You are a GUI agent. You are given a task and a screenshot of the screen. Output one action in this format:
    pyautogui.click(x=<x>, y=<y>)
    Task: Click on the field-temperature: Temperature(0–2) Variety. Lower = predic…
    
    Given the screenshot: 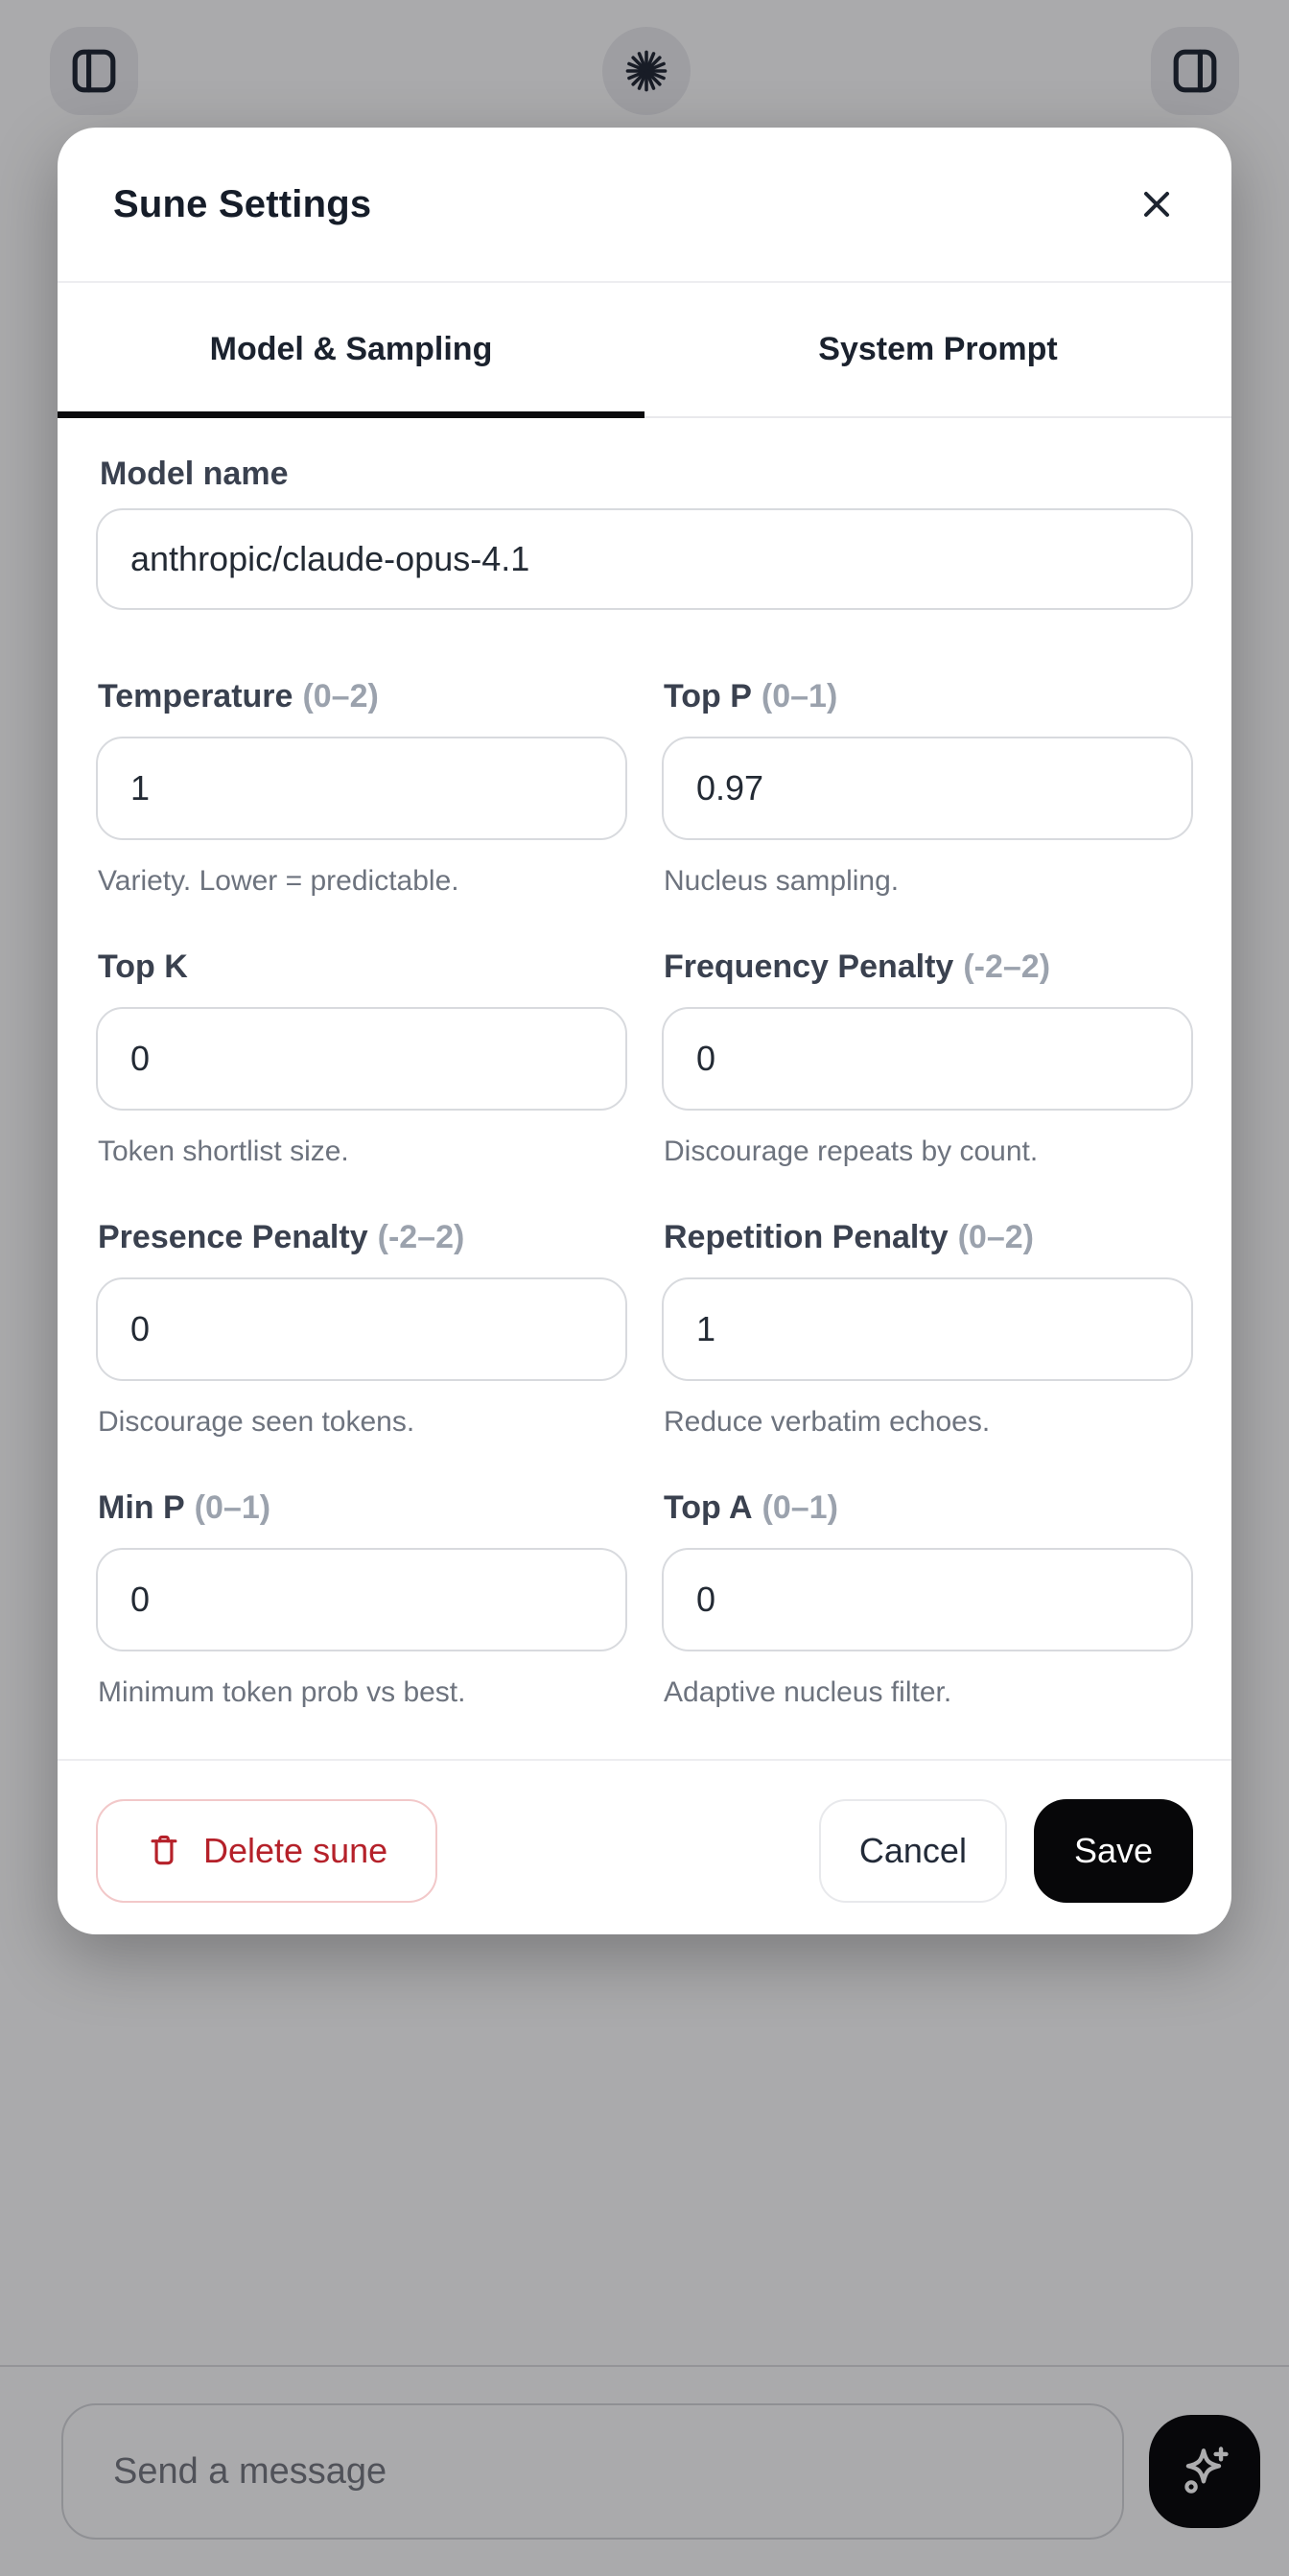 What is the action you would take?
    pyautogui.click(x=361, y=787)
    